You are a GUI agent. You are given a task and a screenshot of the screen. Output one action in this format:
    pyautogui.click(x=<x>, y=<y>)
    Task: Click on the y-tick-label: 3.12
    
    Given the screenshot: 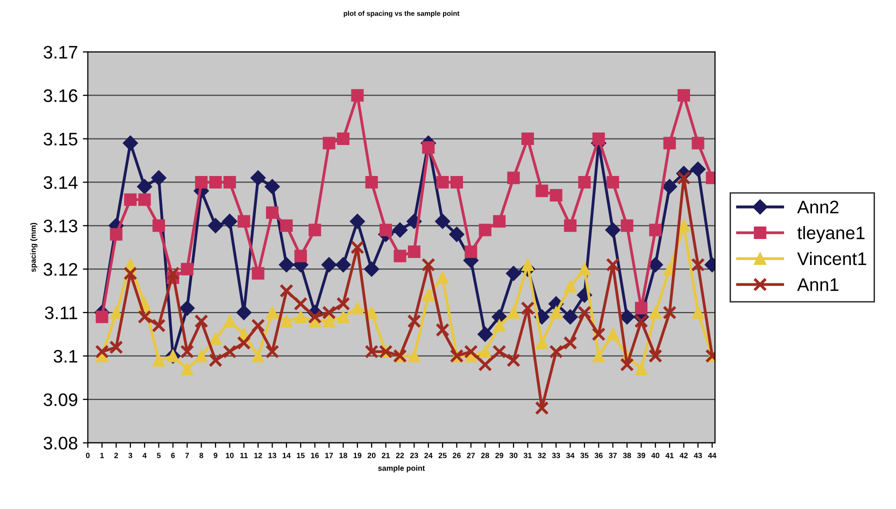 What is the action you would take?
    pyautogui.click(x=61, y=269)
    